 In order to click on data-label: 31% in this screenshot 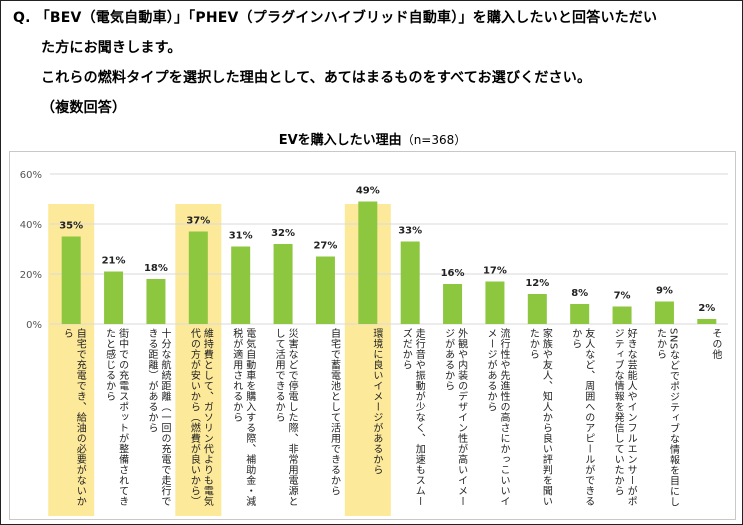, I will do `click(241, 236)`.